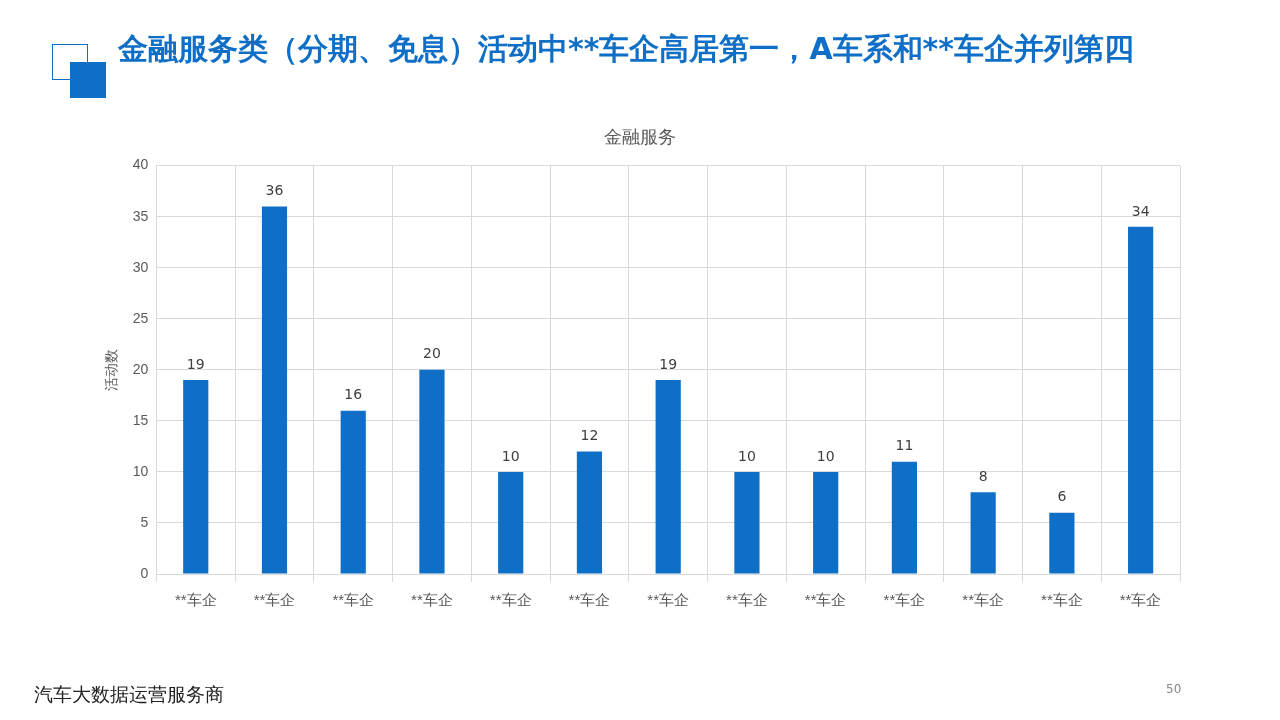  I want to click on data-label: 36, so click(274, 190).